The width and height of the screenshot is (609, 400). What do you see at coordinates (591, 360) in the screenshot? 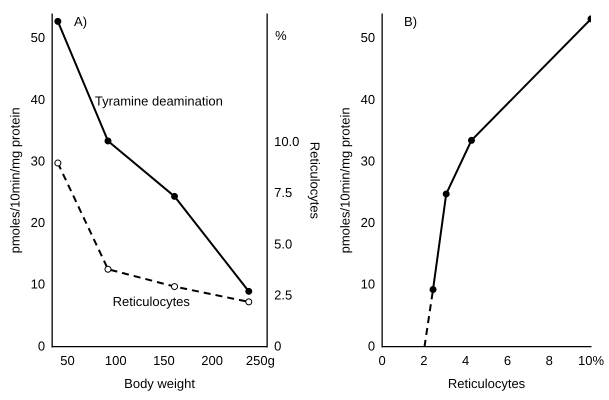
I see `x-tick-label: 10%` at bounding box center [591, 360].